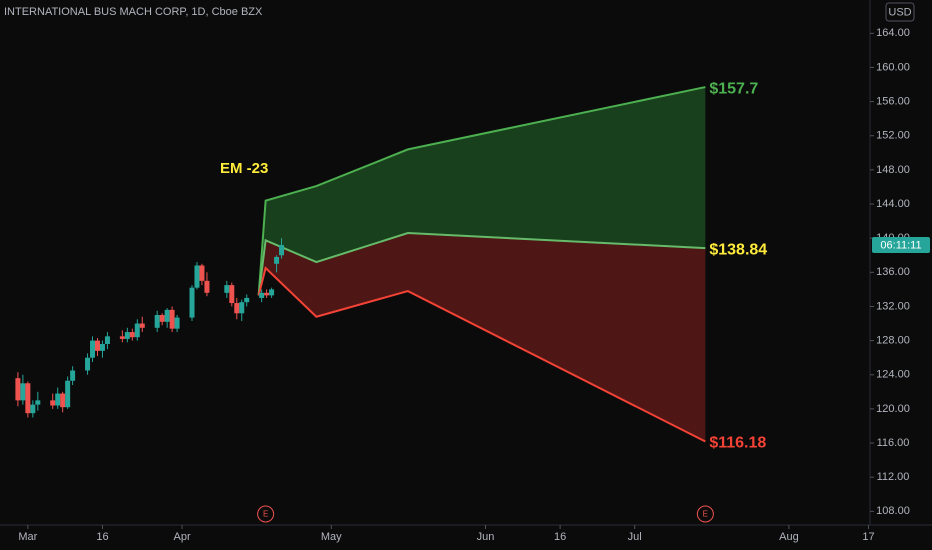 The image size is (932, 550). Describe the element at coordinates (27, 537) in the screenshot. I see `x-tick-label: Mar` at that location.